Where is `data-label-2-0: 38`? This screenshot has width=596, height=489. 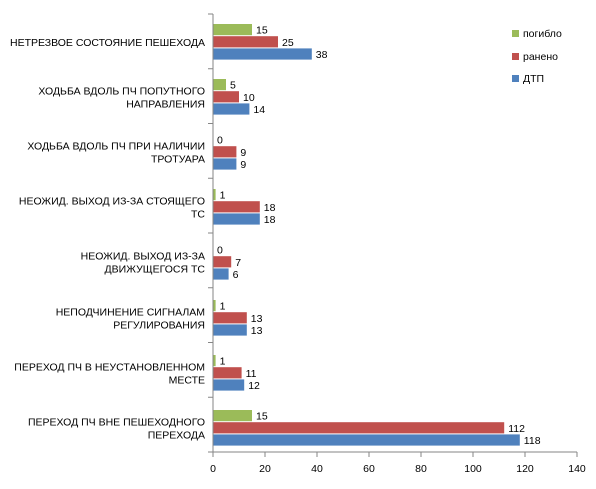
data-label-2-0: 38 is located at coordinates (322, 55).